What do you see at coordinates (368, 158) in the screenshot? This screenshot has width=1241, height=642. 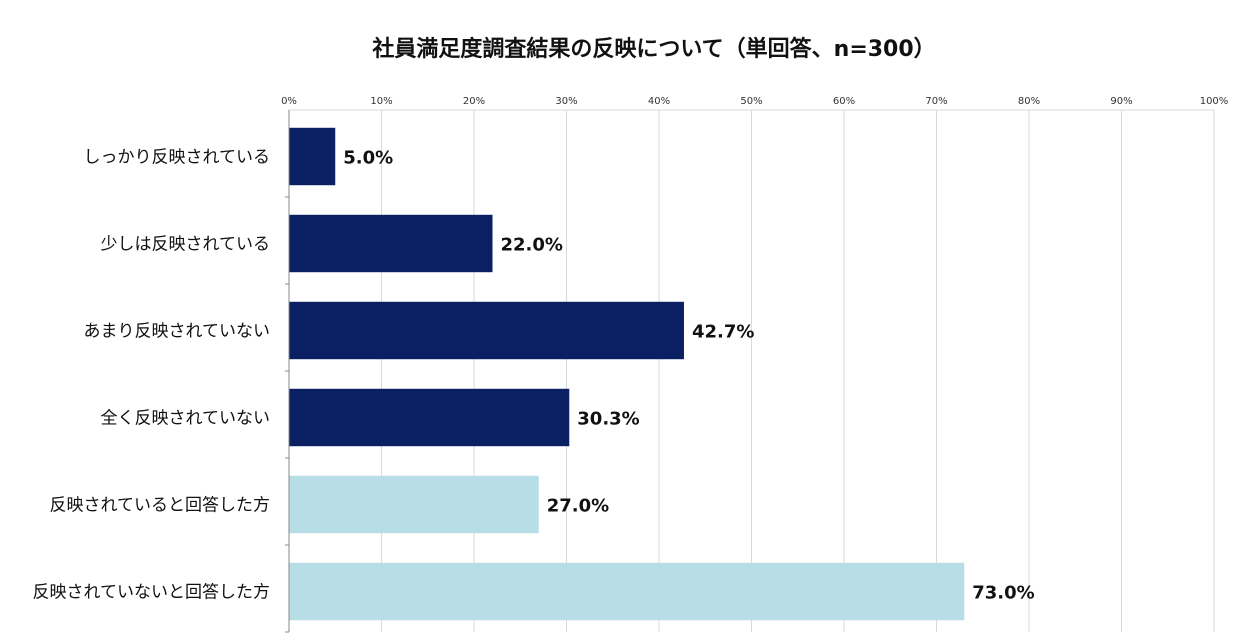 I see `value-label: 5.0%` at bounding box center [368, 158].